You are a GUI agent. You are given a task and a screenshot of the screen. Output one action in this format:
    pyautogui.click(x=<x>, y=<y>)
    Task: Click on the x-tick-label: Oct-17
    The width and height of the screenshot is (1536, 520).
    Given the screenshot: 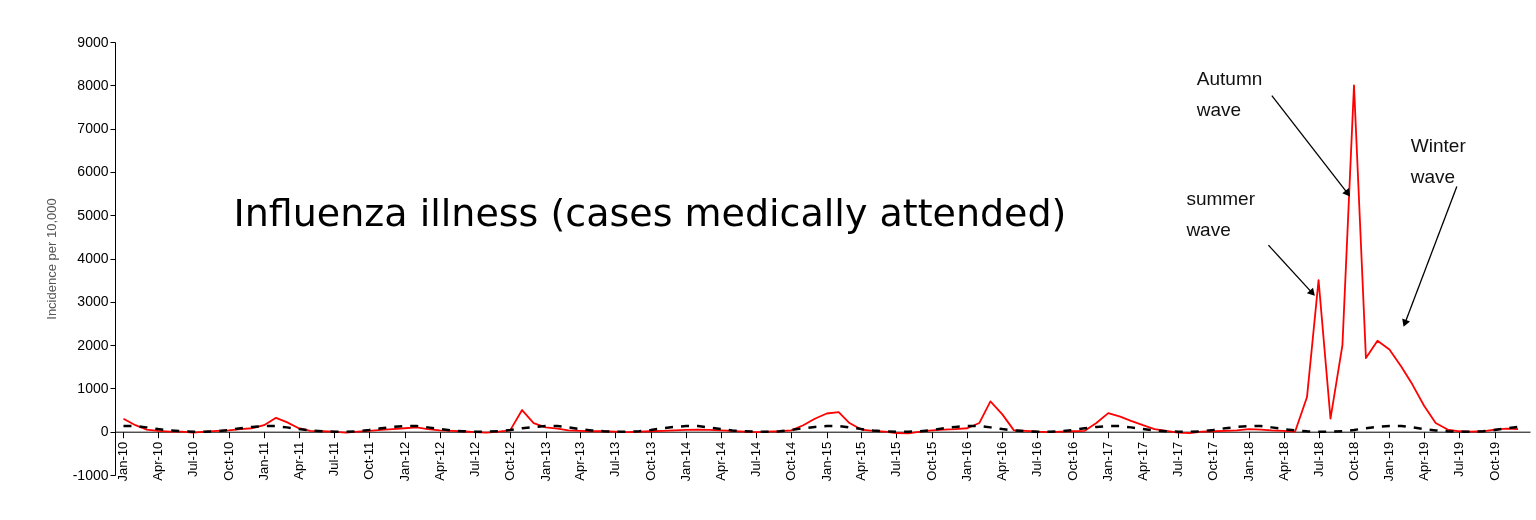 What is the action you would take?
    pyautogui.click(x=1213, y=461)
    